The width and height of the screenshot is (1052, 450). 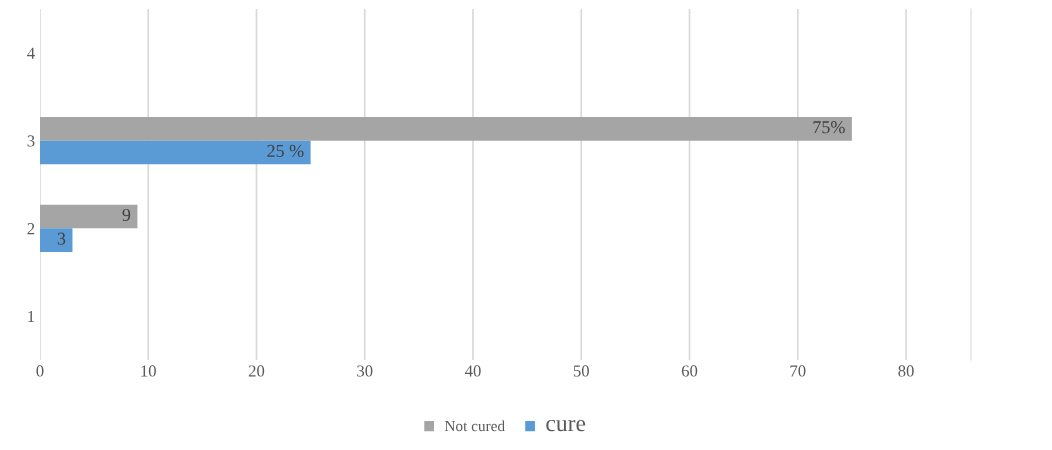 What do you see at coordinates (474, 426) in the screenshot?
I see `legend-label: Not cured` at bounding box center [474, 426].